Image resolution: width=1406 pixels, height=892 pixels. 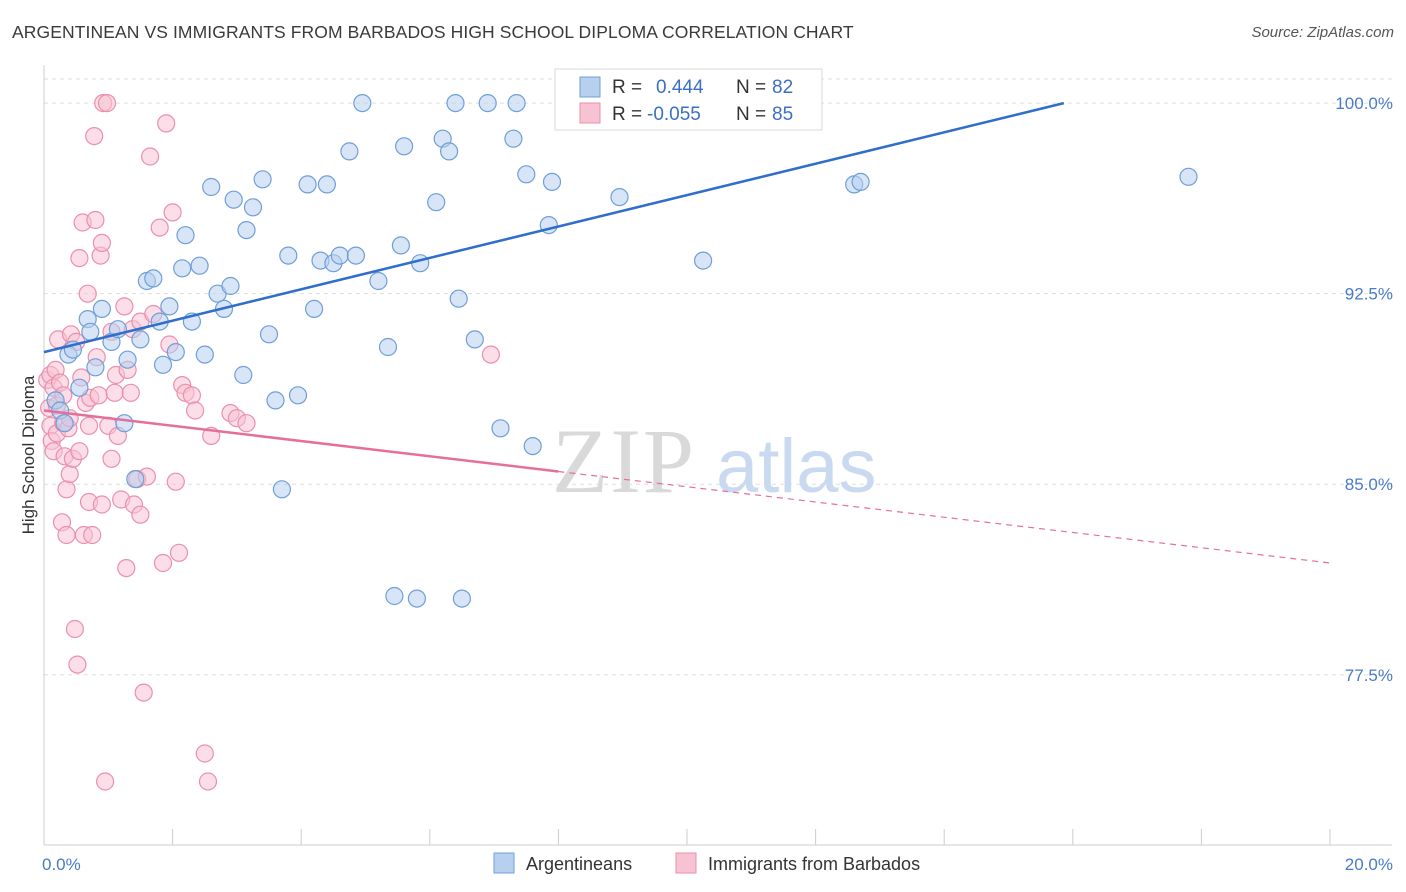 I want to click on legend-pink-n-value: 85, so click(x=782, y=114).